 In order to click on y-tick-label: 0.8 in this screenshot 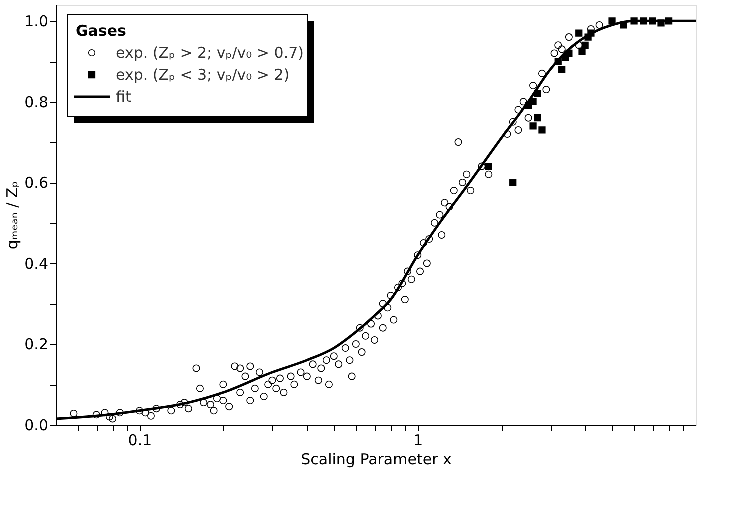, I will do `click(36, 102)`.